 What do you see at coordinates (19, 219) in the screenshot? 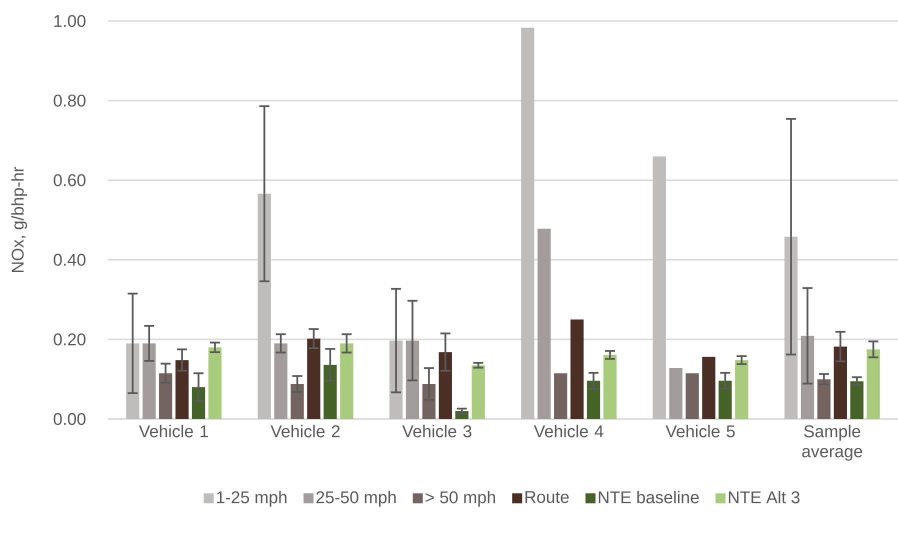
I see `y-axis-title: NOx, g/bhp-hr` at bounding box center [19, 219].